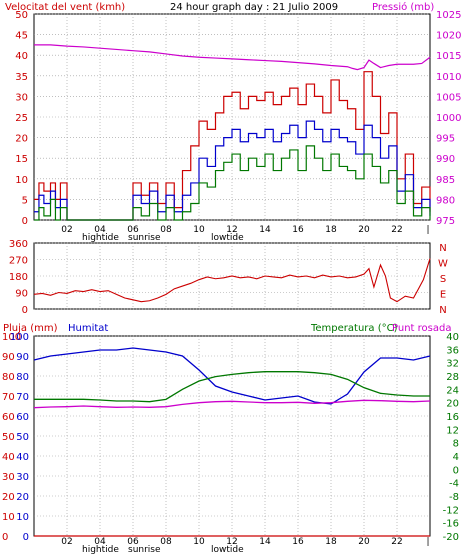  I want to click on direction-tick-label: 360, so click(18, 244).